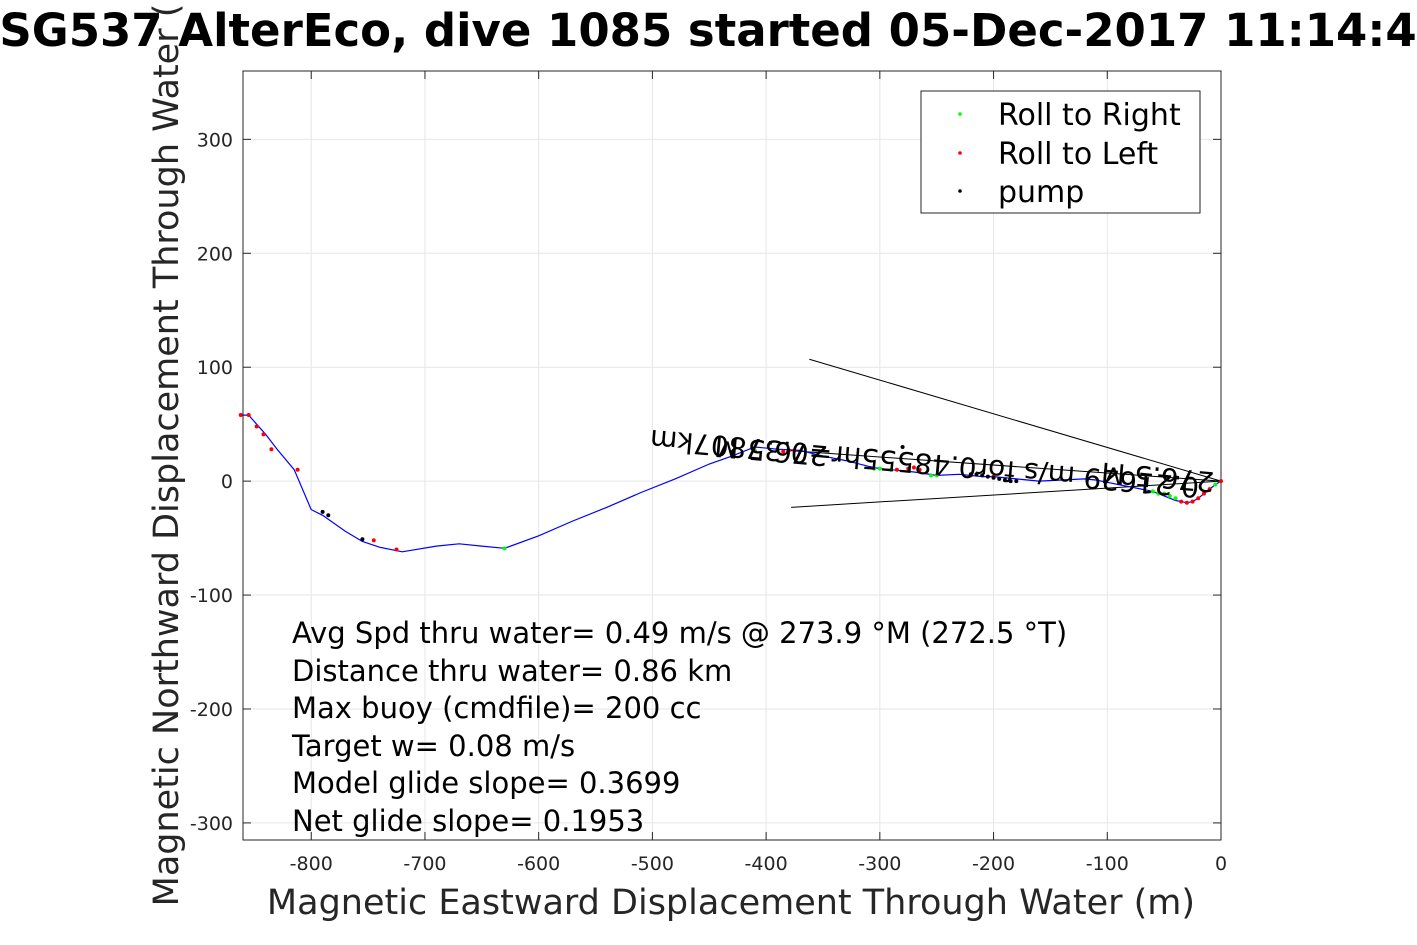 This screenshot has width=1417, height=945. I want to click on x-tick-label: -400, so click(766, 864).